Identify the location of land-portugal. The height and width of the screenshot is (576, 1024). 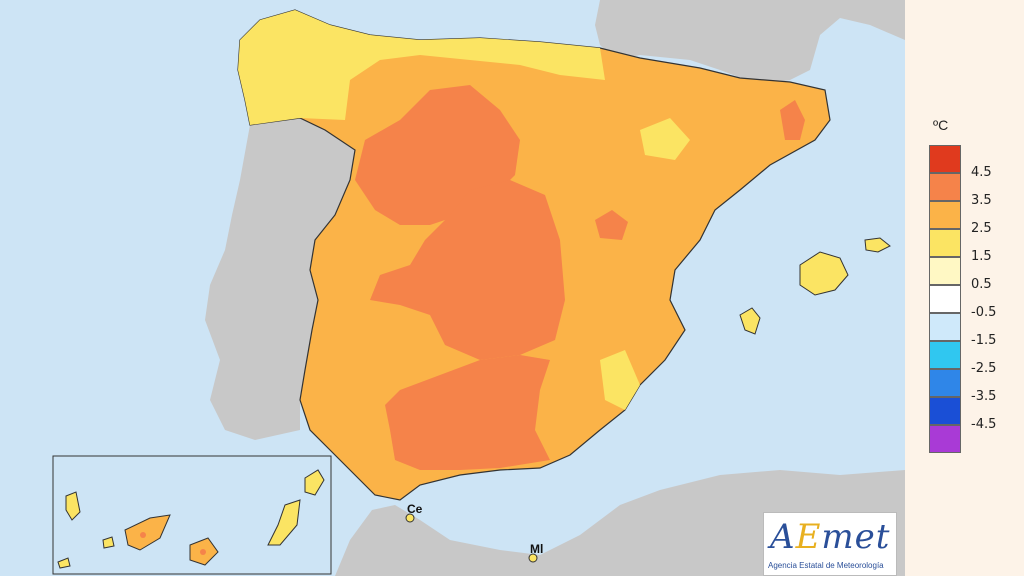
(280, 279).